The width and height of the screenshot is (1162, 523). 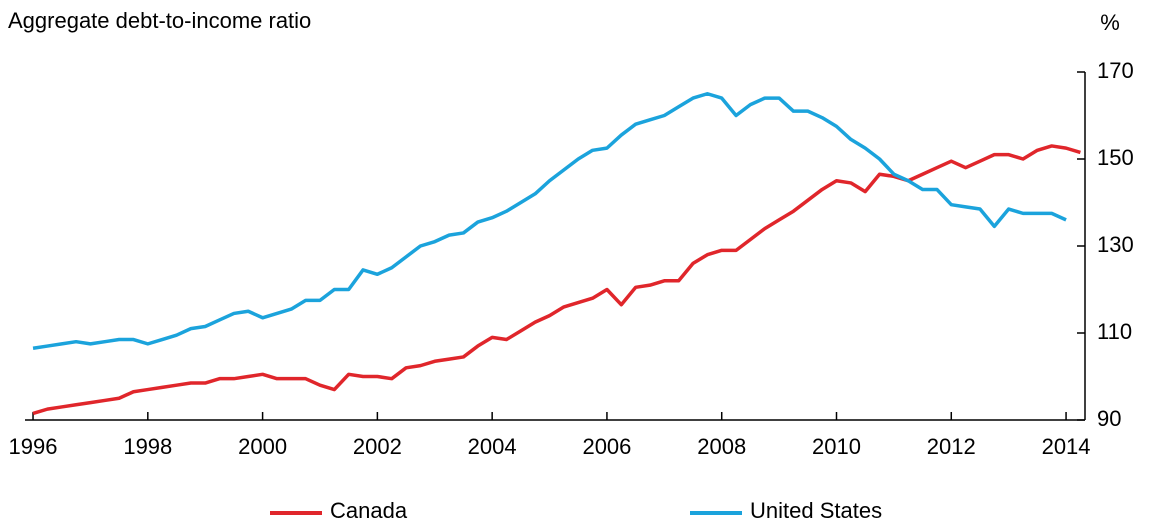 I want to click on legend-label: United States, so click(x=816, y=510).